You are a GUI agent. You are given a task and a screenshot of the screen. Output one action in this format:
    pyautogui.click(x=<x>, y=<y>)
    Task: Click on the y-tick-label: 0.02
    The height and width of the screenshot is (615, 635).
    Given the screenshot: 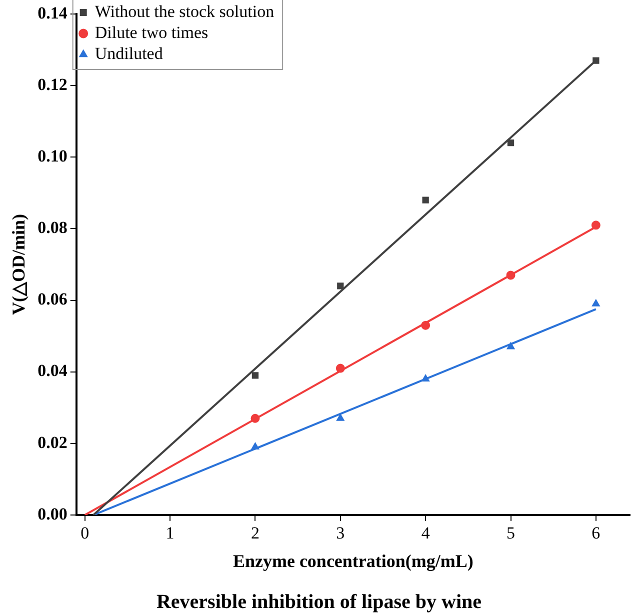 What is the action you would take?
    pyautogui.click(x=53, y=442)
    